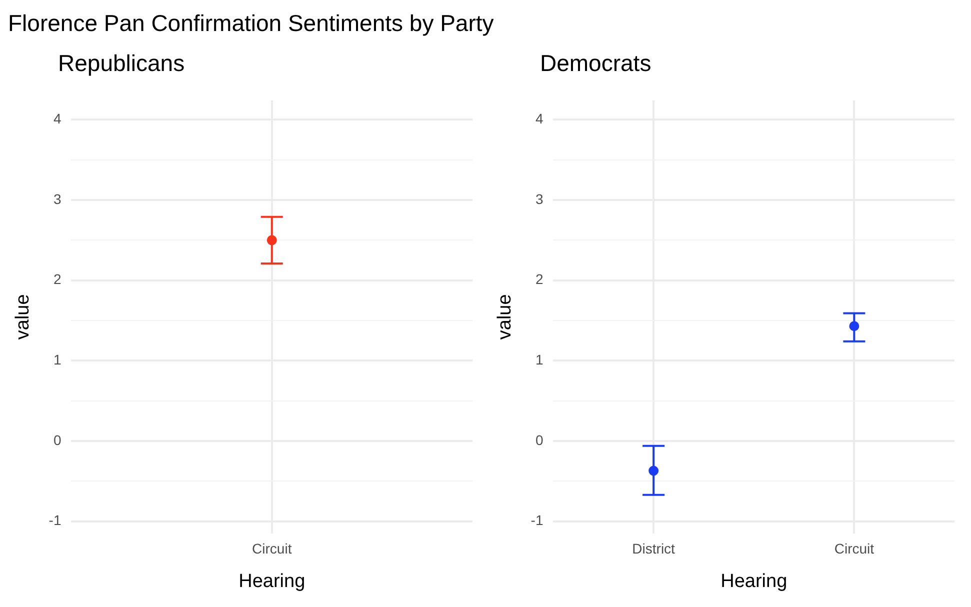  What do you see at coordinates (654, 548) in the screenshot?
I see `x-tick-label: District` at bounding box center [654, 548].